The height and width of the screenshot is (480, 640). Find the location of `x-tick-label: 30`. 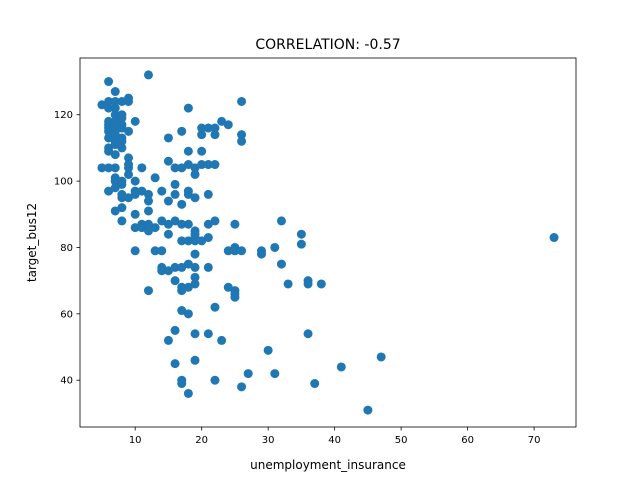

x-tick-label: 30 is located at coordinates (268, 440).